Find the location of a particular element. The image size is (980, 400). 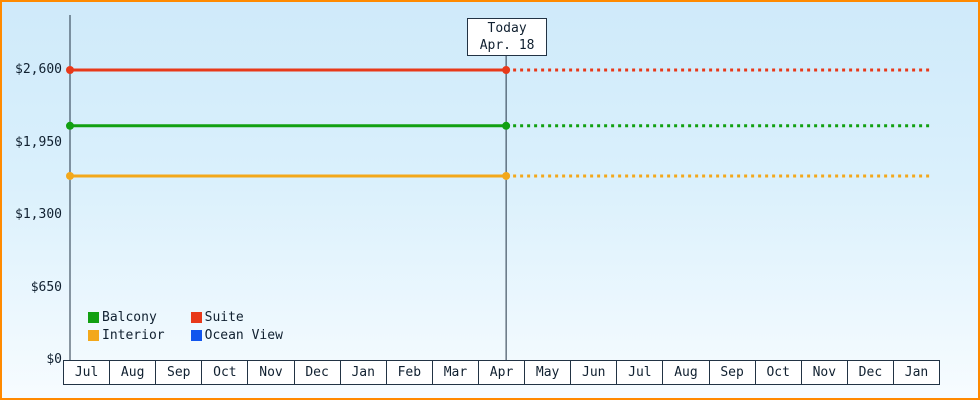

series-today-dot-suite is located at coordinates (506, 70).